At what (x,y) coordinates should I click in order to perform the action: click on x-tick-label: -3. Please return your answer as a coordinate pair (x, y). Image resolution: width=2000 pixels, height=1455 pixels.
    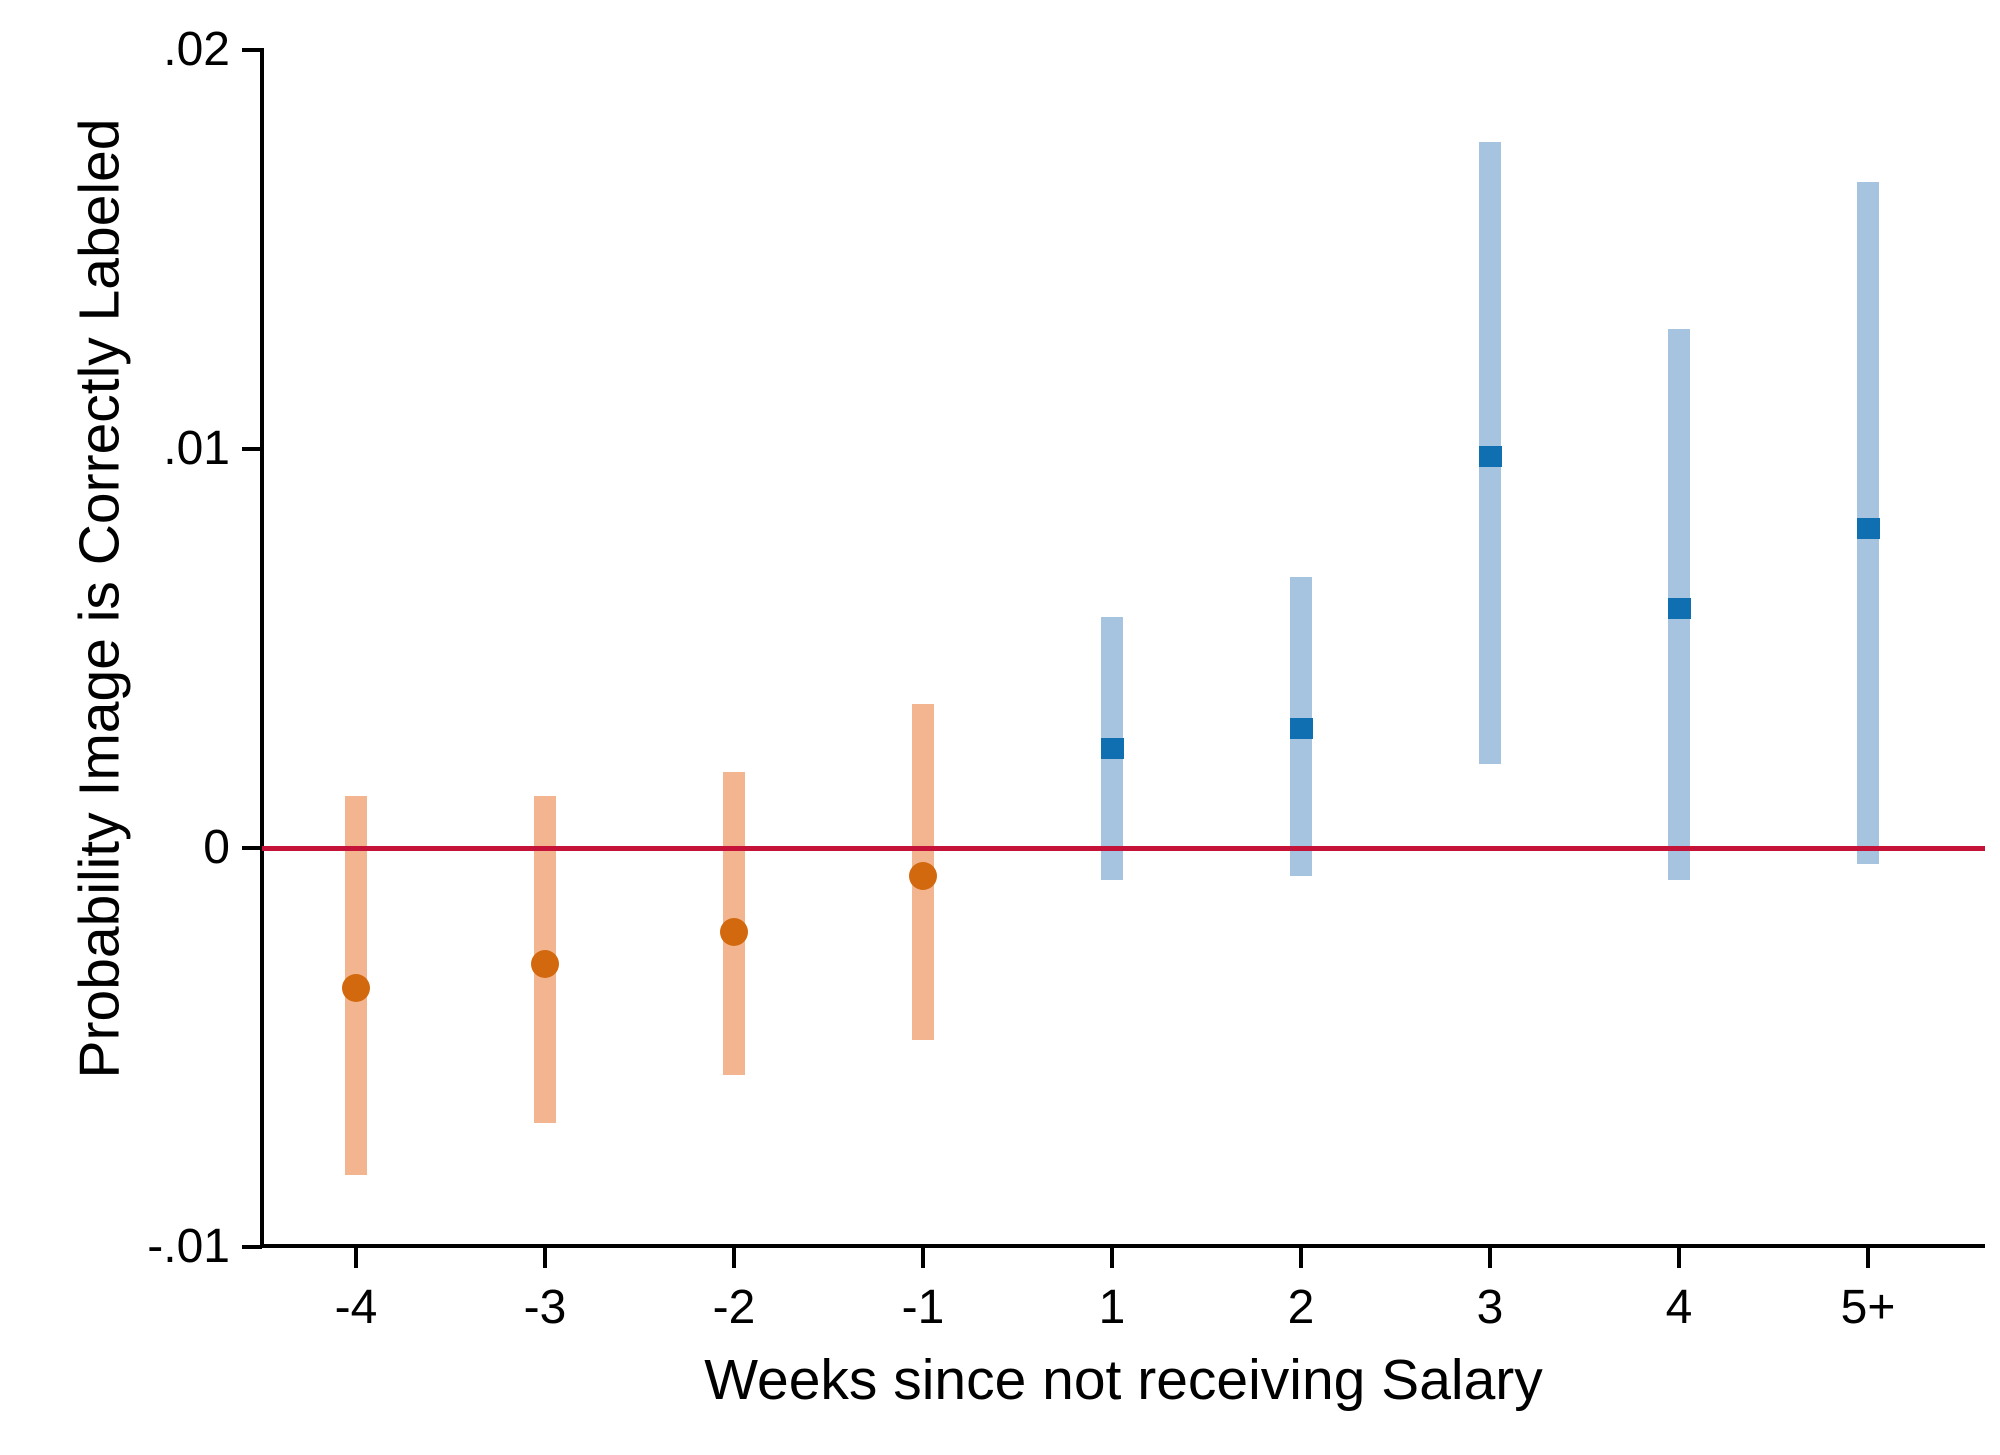
    Looking at the image, I should click on (545, 1307).